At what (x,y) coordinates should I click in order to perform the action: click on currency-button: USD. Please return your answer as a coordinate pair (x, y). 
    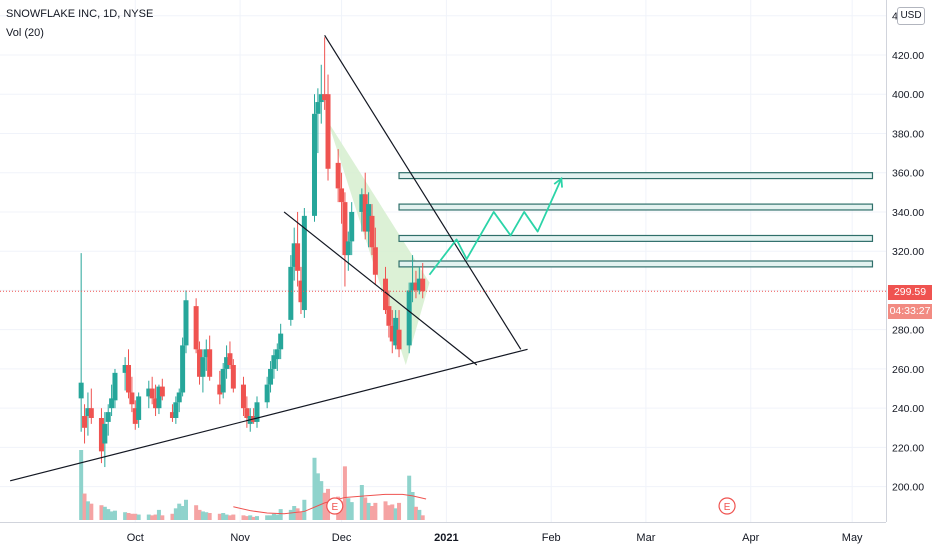
    Looking at the image, I should click on (911, 16).